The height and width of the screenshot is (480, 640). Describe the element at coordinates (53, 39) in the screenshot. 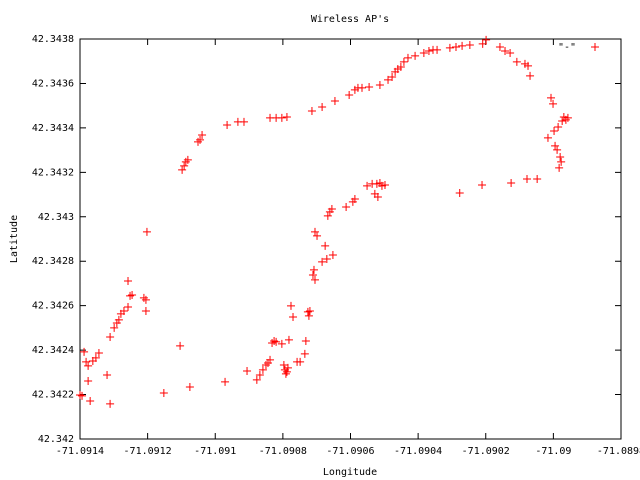

I see `y-tick-label: 42.3438` at that location.